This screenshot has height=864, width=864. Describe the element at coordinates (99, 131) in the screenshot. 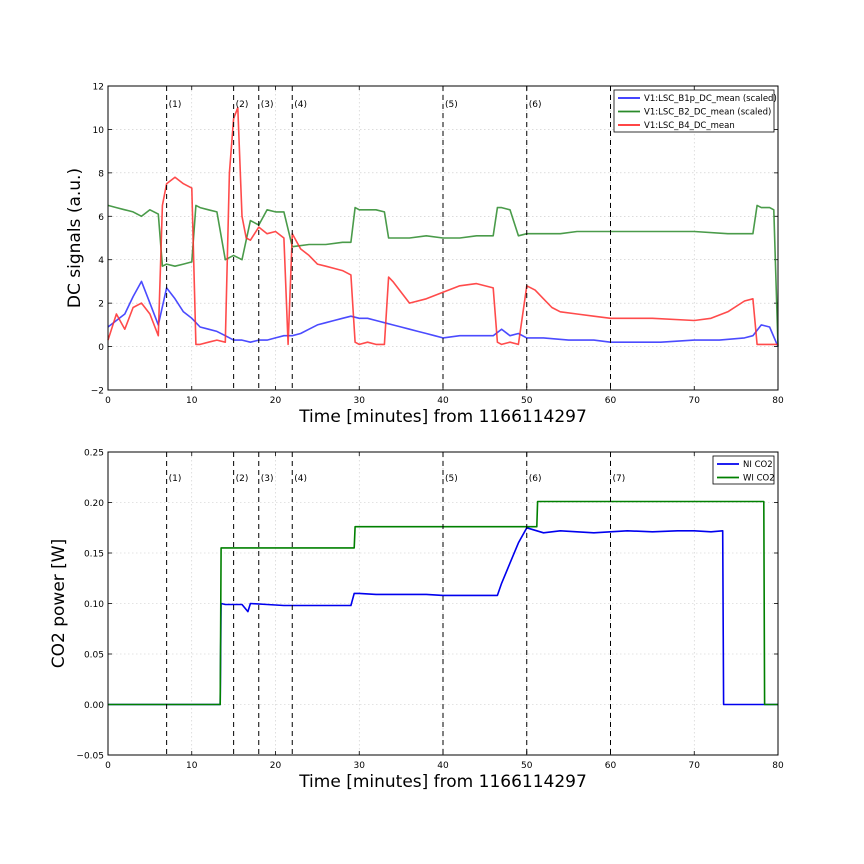

I see `y-tick-label: 10` at that location.